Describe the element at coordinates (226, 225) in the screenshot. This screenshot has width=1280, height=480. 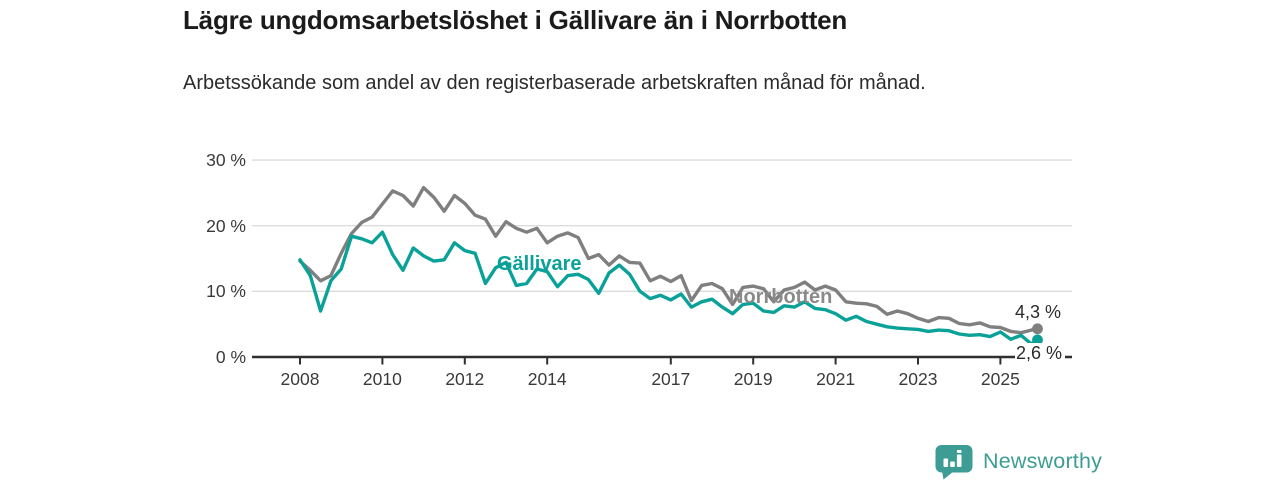
I see `y-tick-label-20: 20 %` at that location.